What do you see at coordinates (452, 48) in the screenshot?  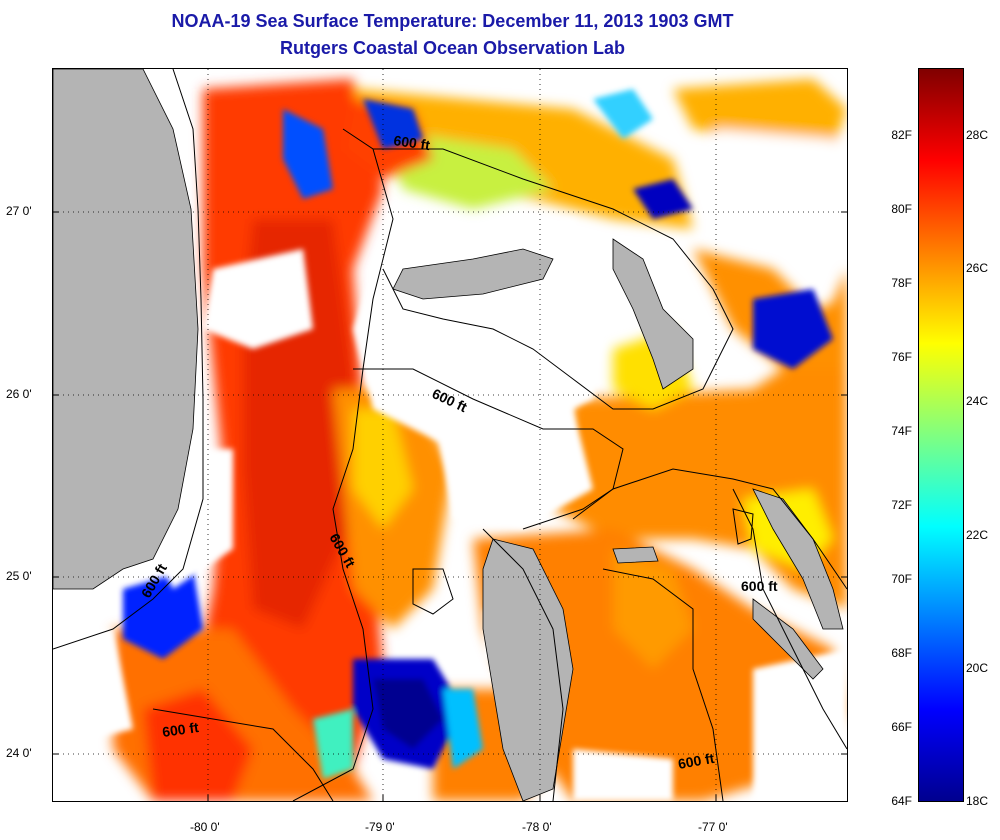 I see `map-subtitle: Rutgers Coastal Ocean Observation Lab` at bounding box center [452, 48].